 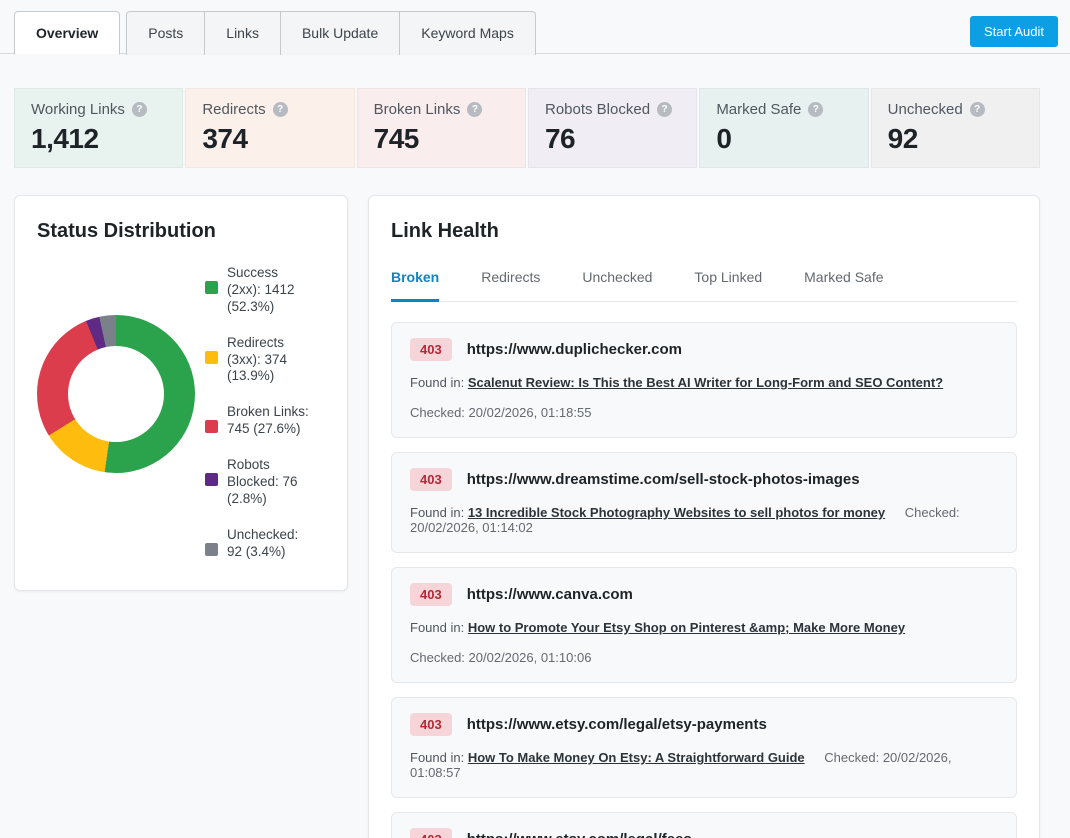 I want to click on checked-timestamp-inline: Checked: 20/02/2026, 01:14:02, so click(x=685, y=520).